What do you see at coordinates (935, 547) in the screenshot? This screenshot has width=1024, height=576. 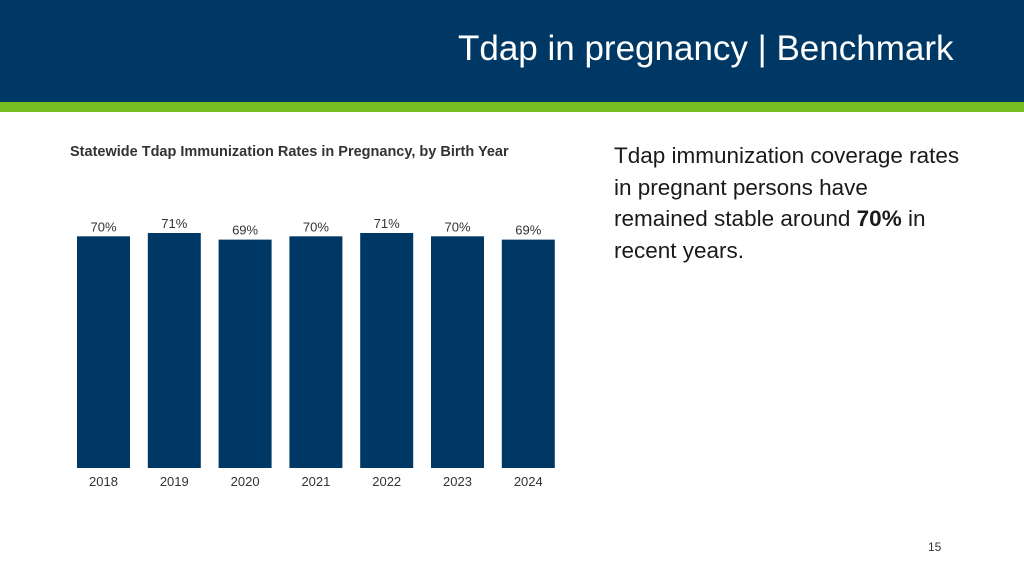 I see `page-number: 15` at bounding box center [935, 547].